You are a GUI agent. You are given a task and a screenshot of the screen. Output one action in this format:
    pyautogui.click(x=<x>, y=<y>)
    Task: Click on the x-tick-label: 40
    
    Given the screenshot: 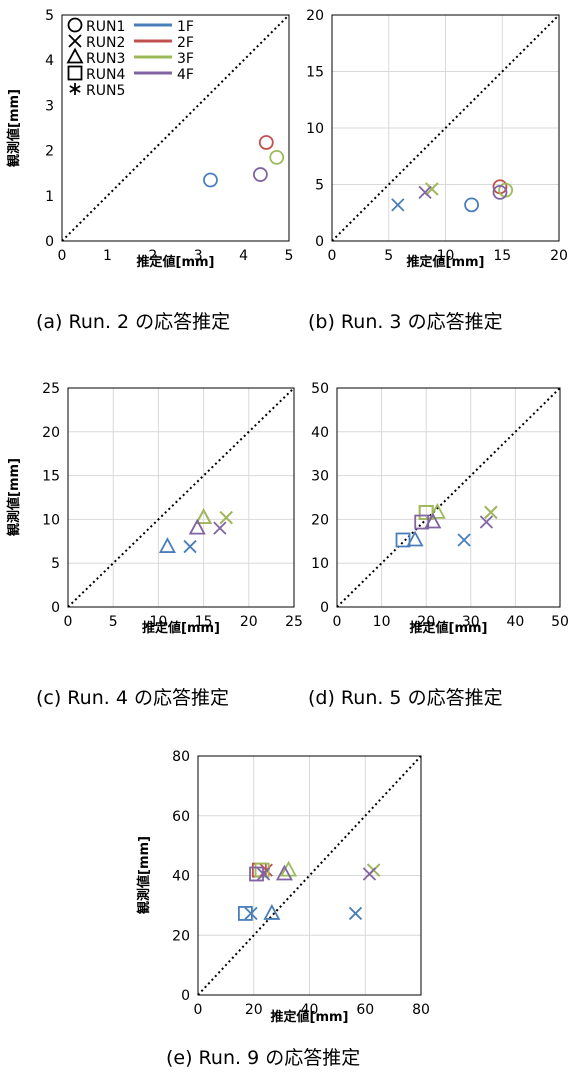 What is the action you would take?
    pyautogui.click(x=515, y=622)
    